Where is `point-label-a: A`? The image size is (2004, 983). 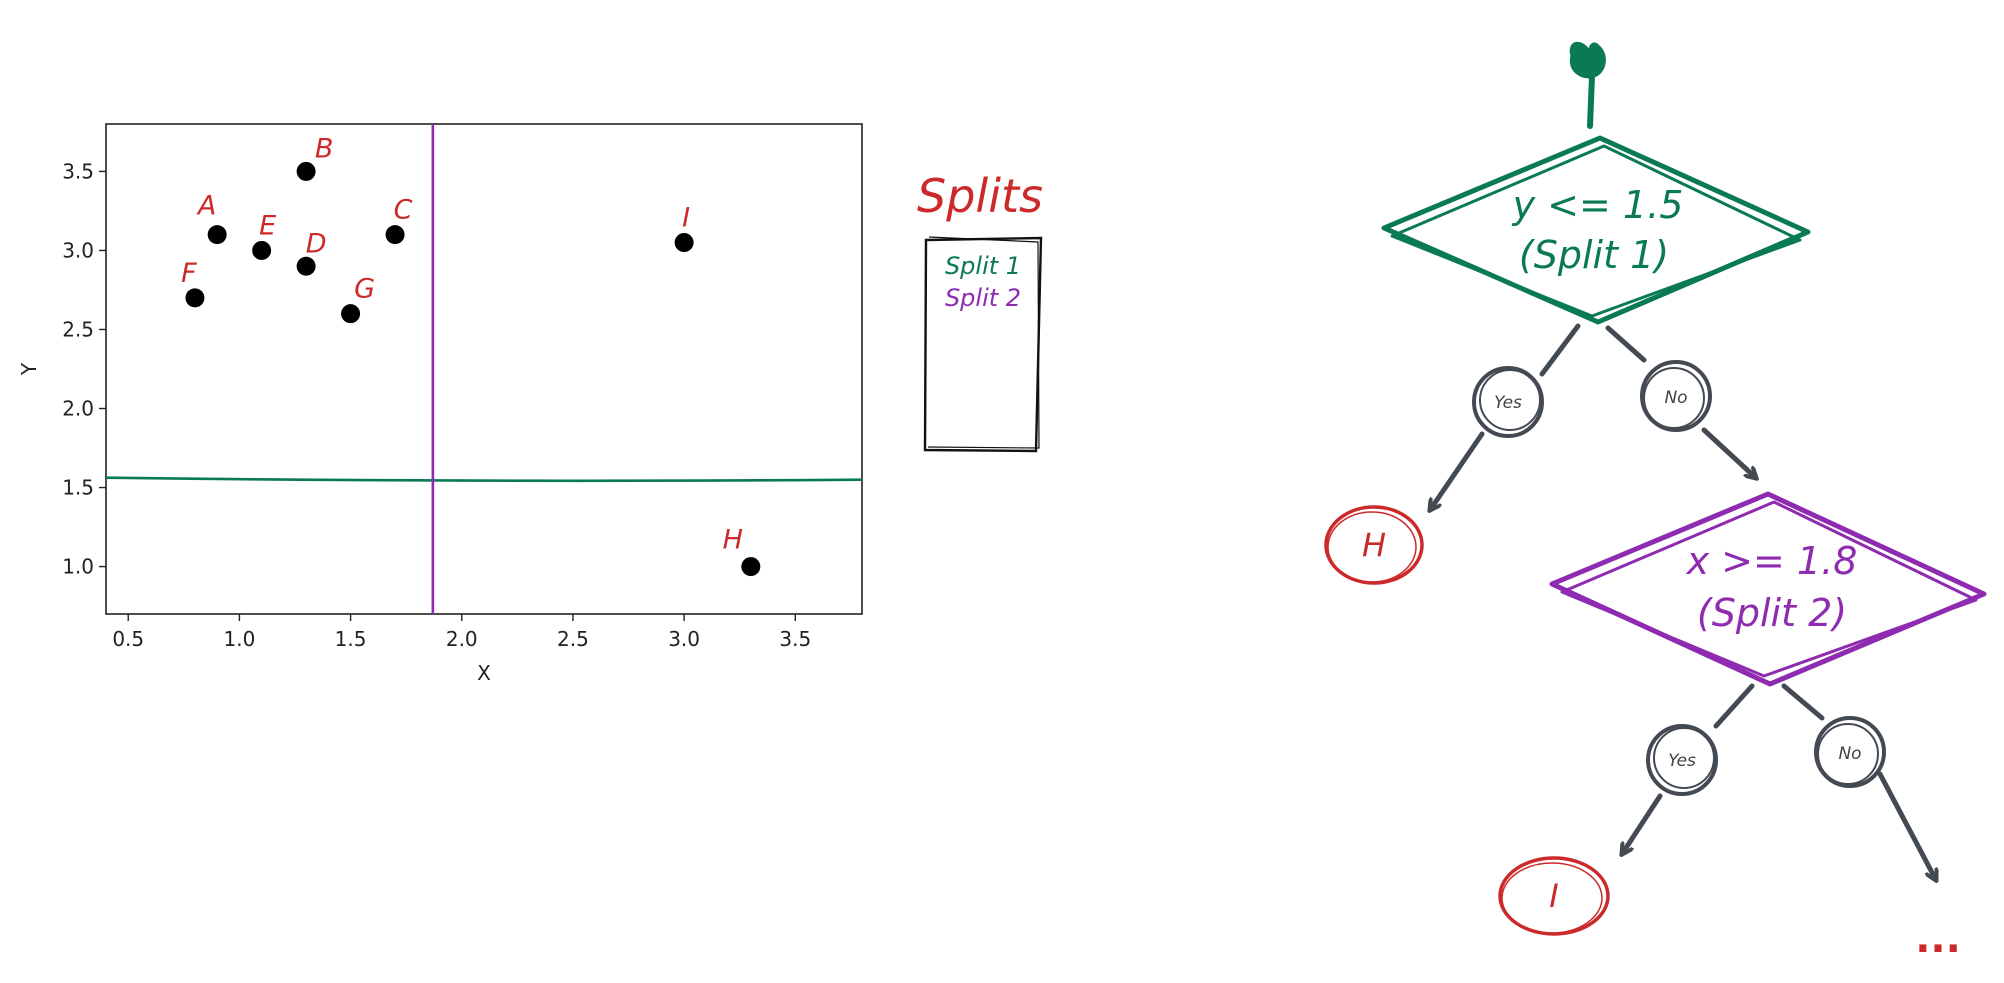 point-label-a: A is located at coordinates (206, 206).